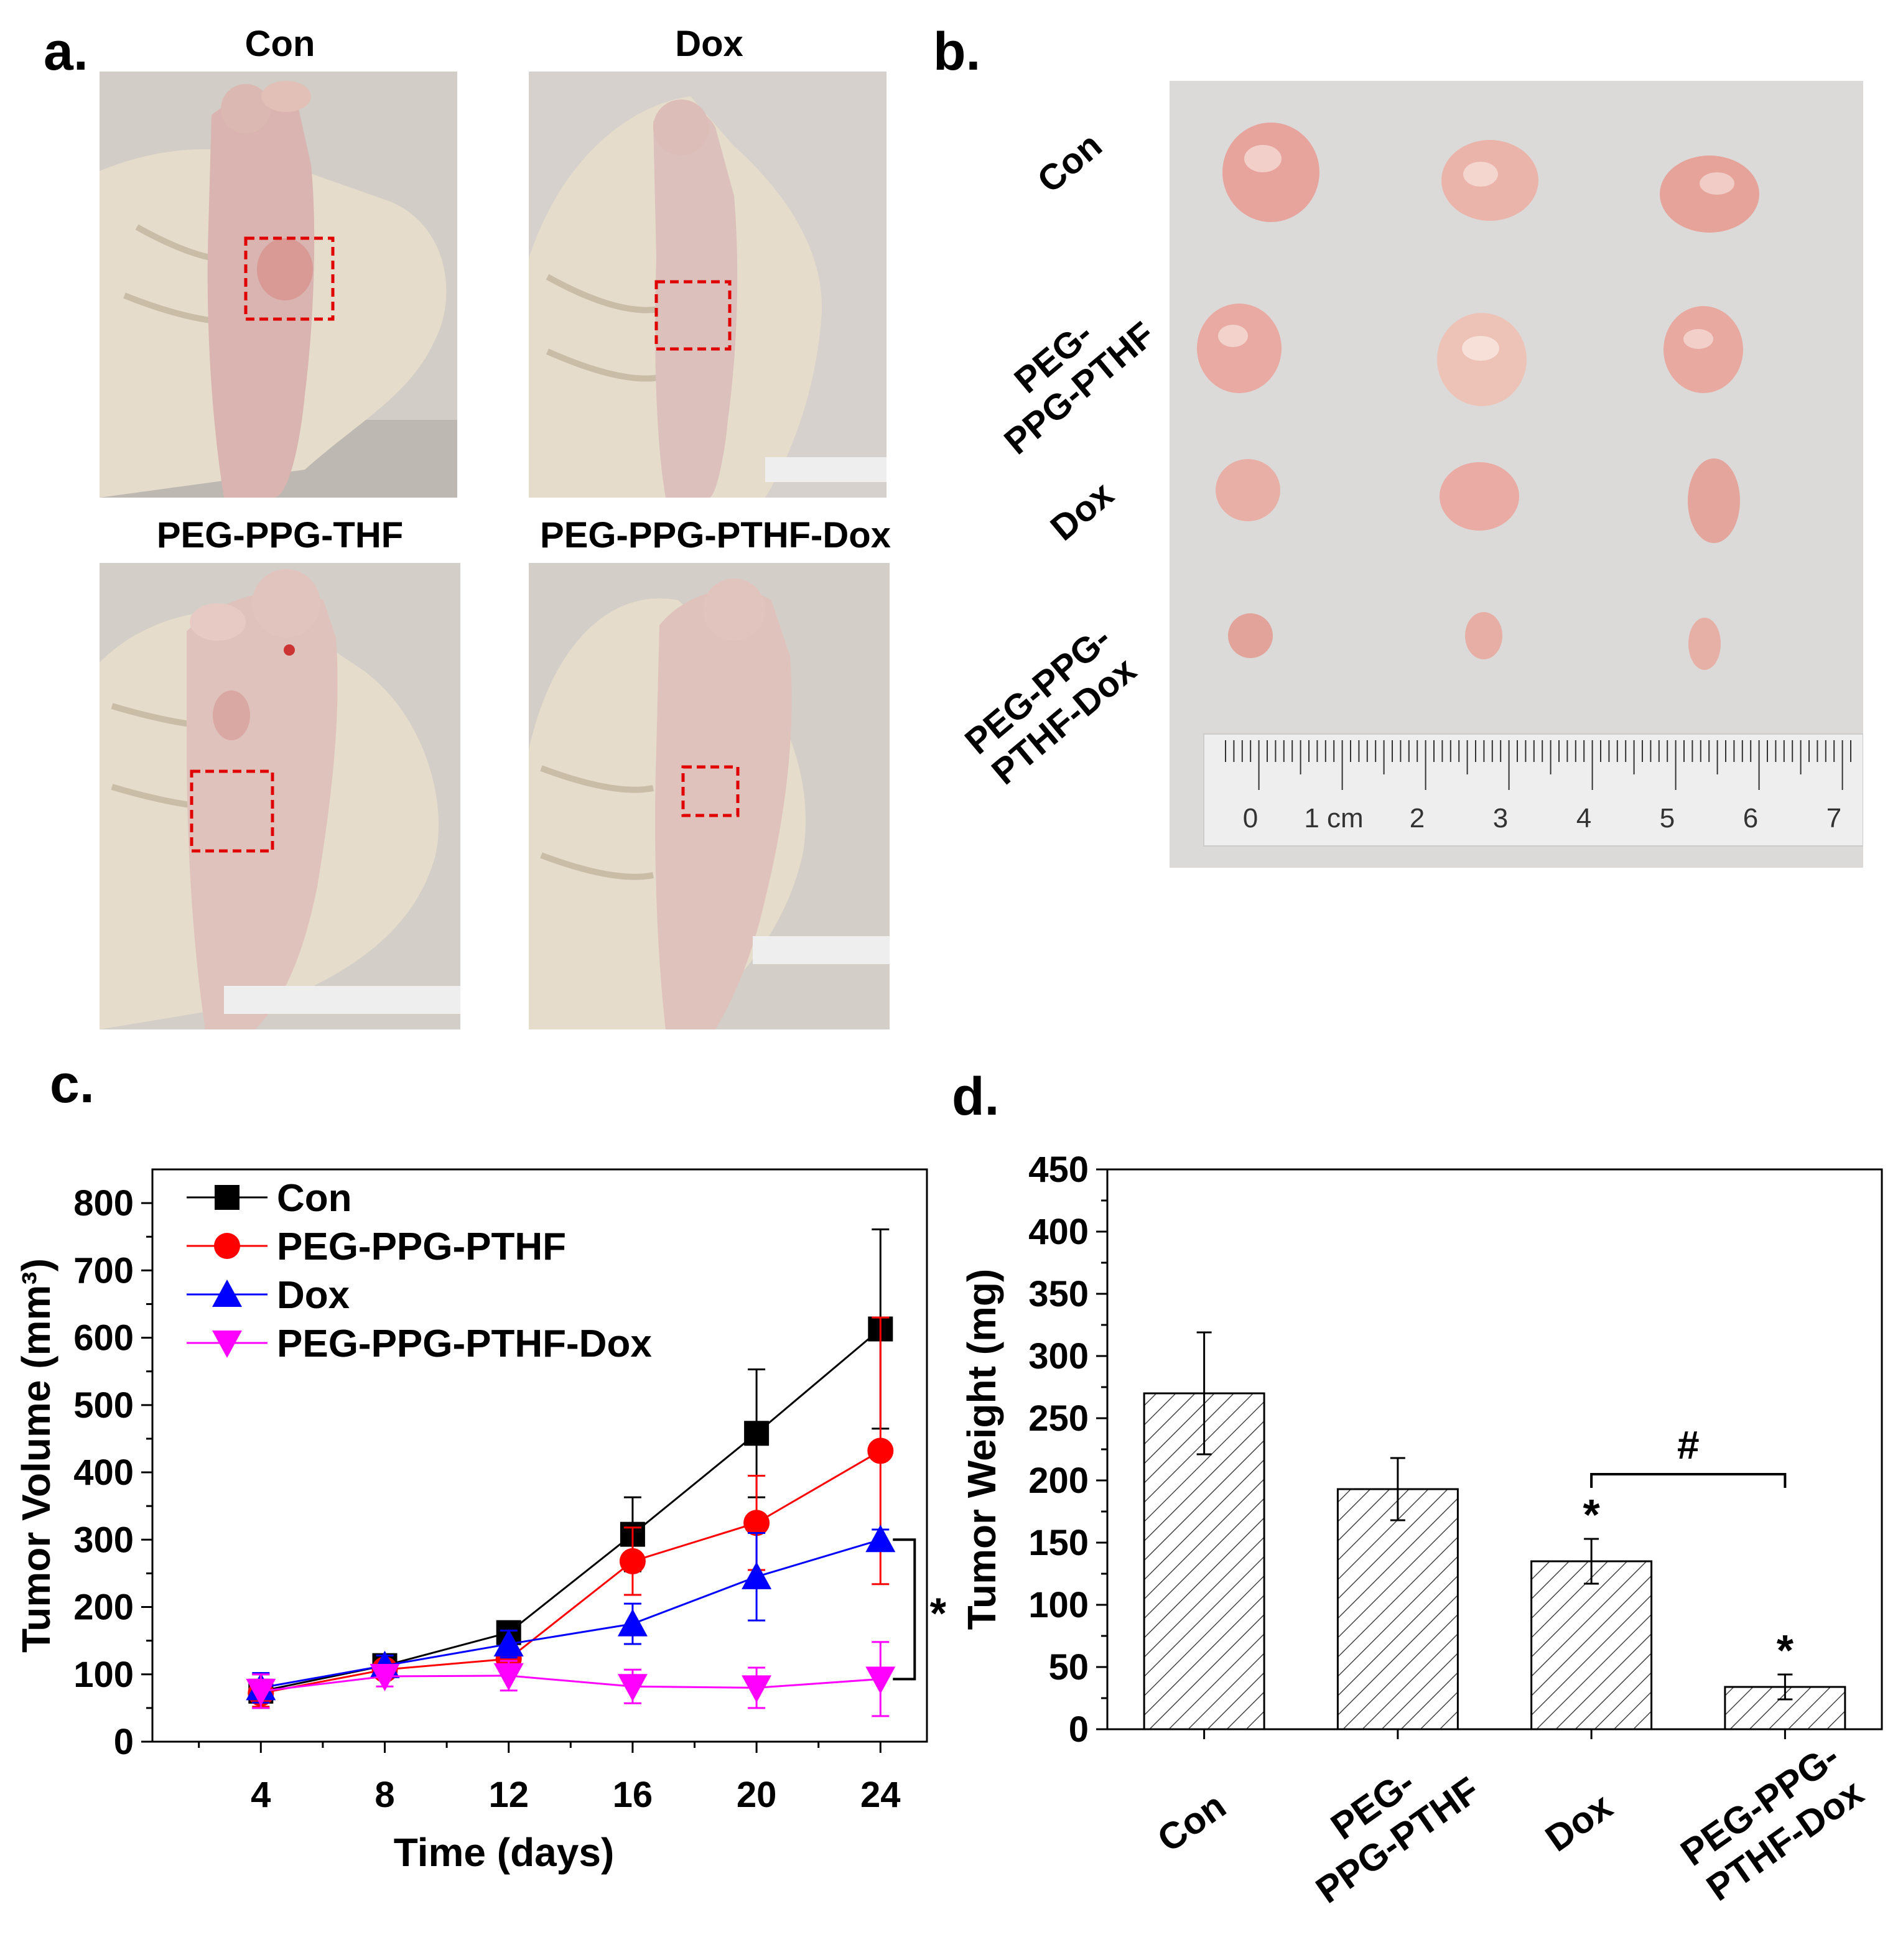 Image resolution: width=1903 pixels, height=1960 pixels. I want to click on ruler-label: 5, so click(1668, 818).